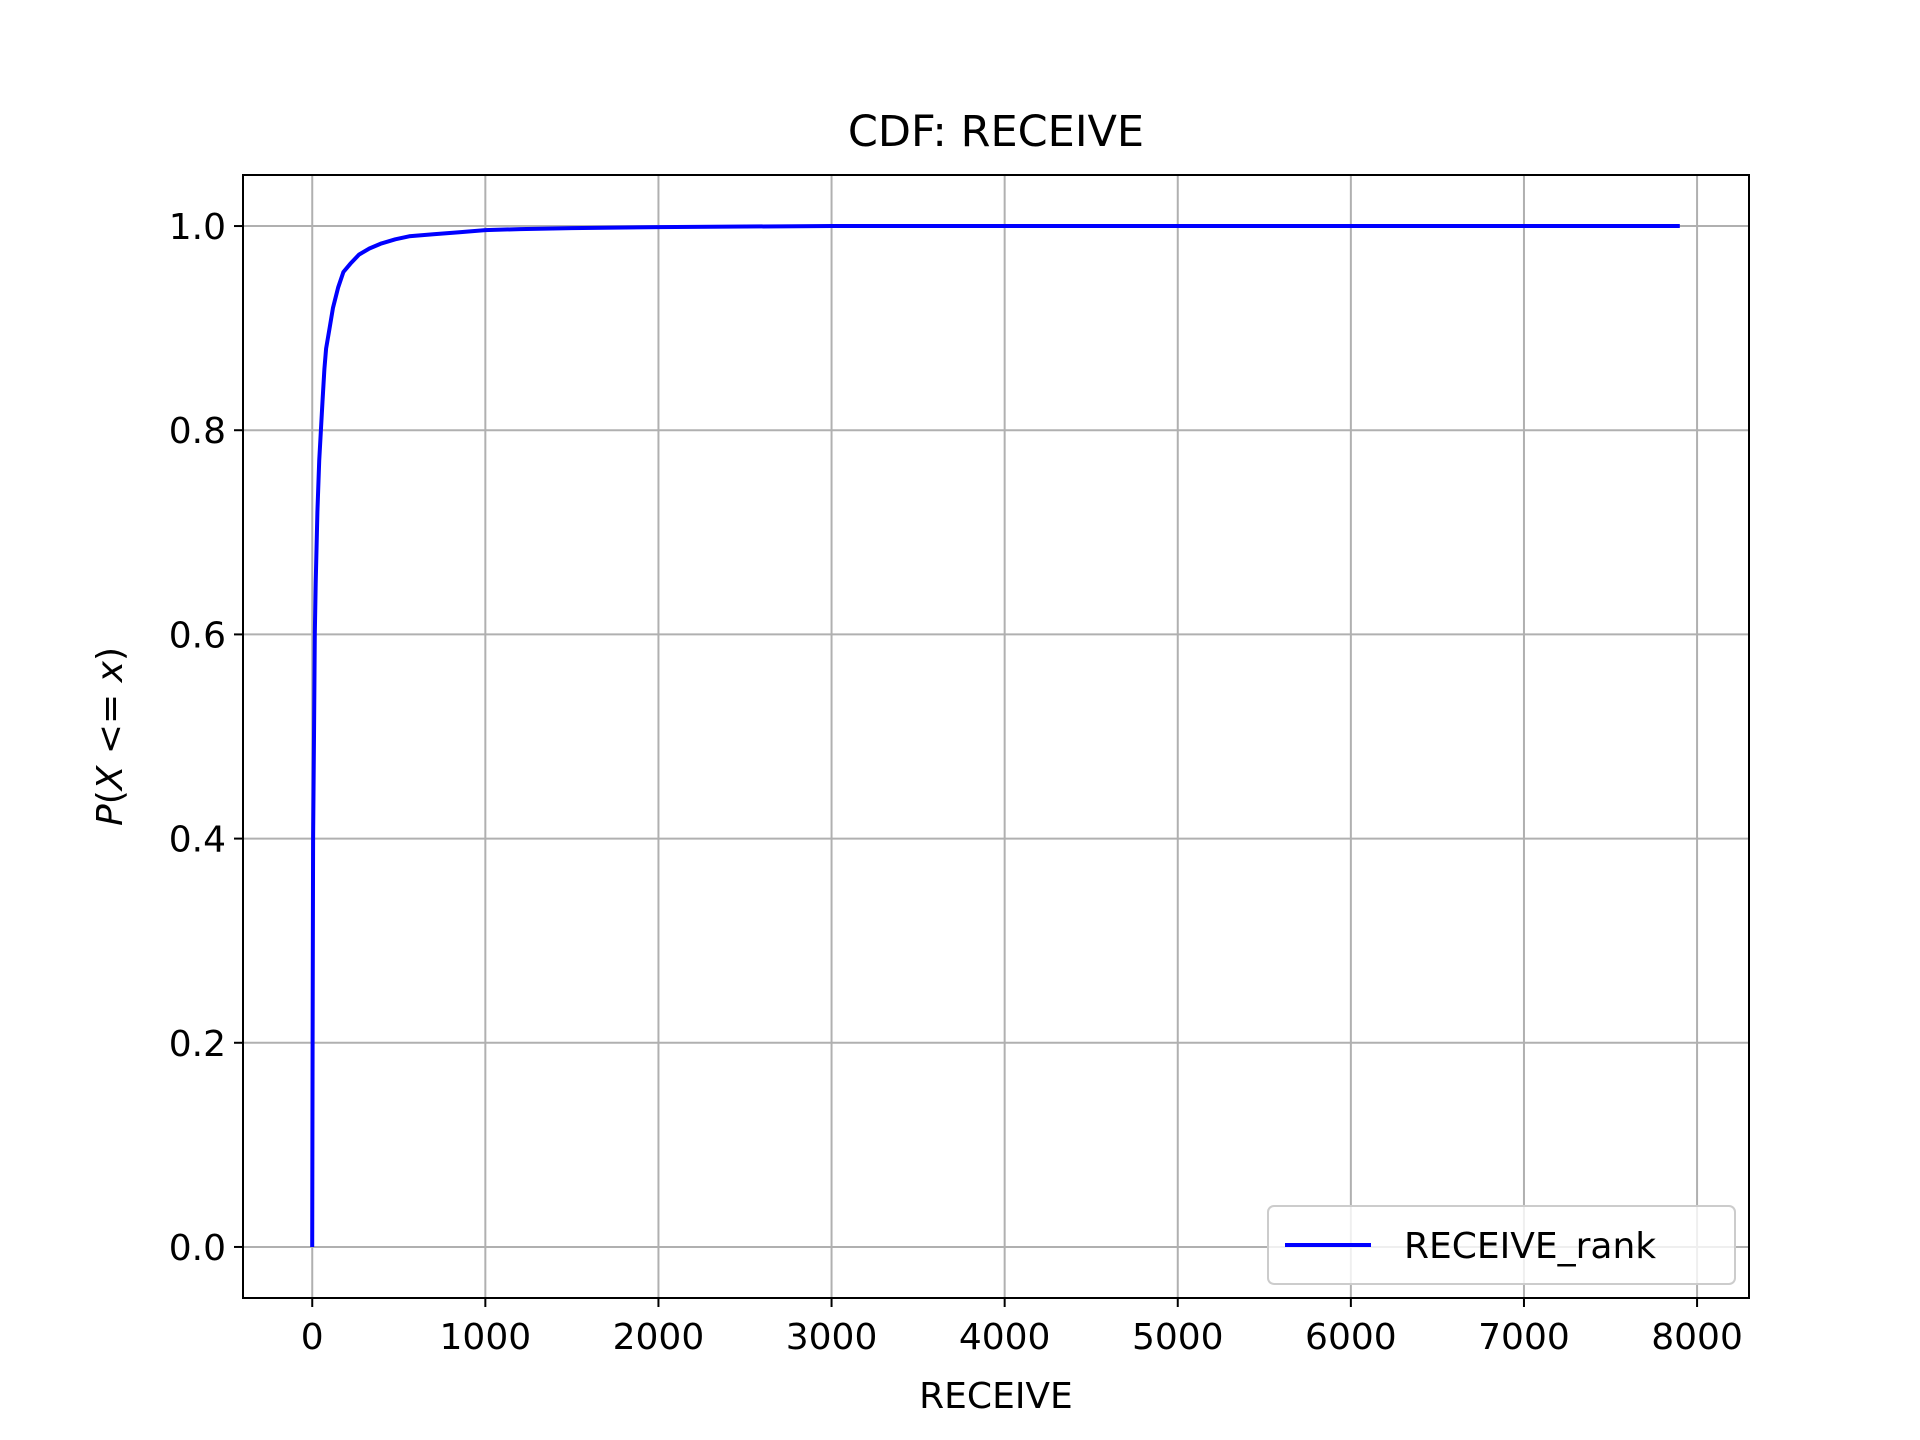 Image resolution: width=1920 pixels, height=1440 pixels. What do you see at coordinates (110, 654) in the screenshot?
I see `y-label-close: )` at bounding box center [110, 654].